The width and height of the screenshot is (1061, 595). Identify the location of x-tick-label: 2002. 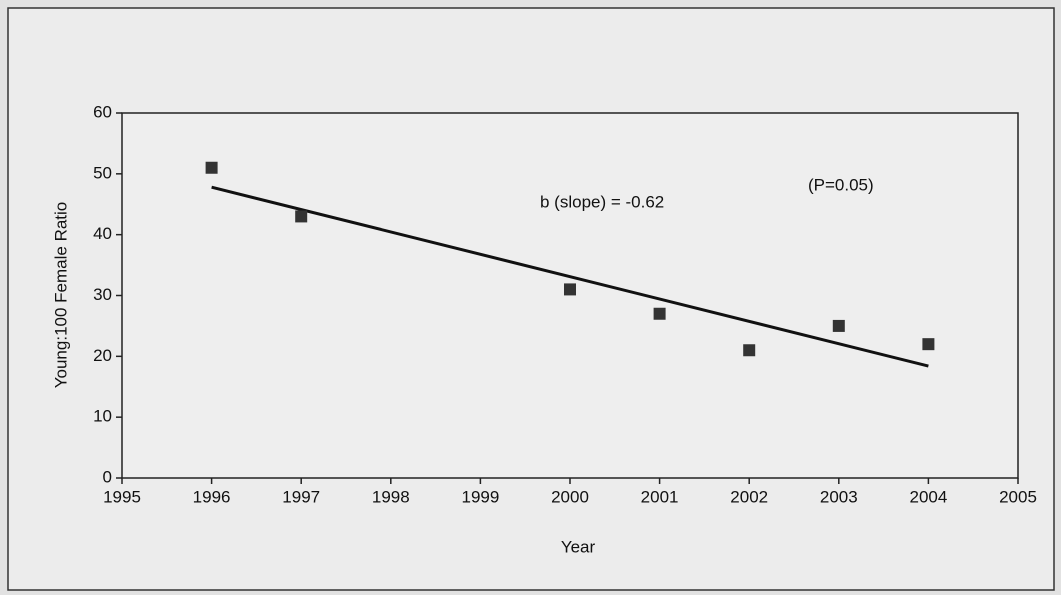
(749, 496).